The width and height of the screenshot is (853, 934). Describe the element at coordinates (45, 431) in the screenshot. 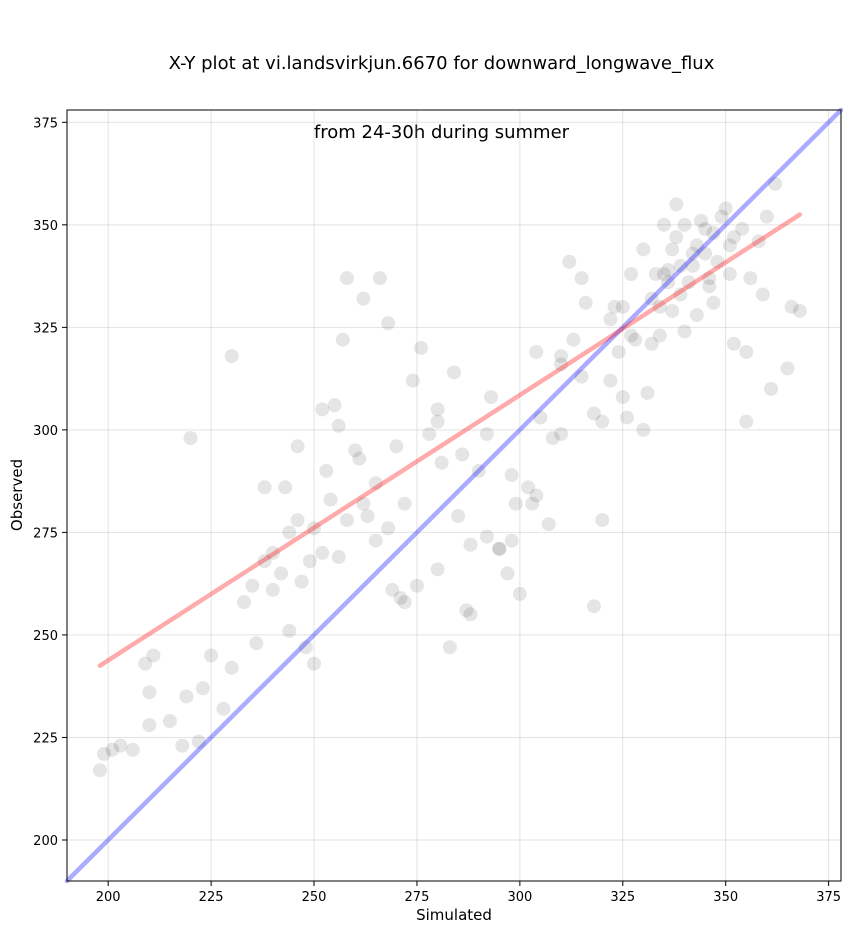

I see `y-tick-label: 300` at that location.